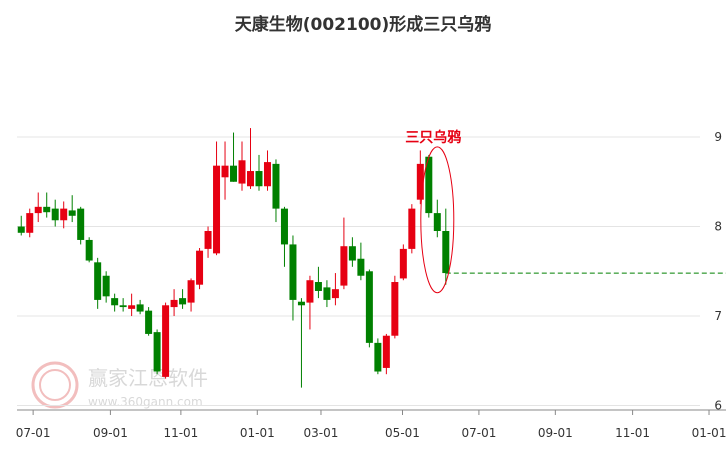 The width and height of the screenshot is (726, 454). I want to click on annotation: 三只乌鸦, so click(433, 137).